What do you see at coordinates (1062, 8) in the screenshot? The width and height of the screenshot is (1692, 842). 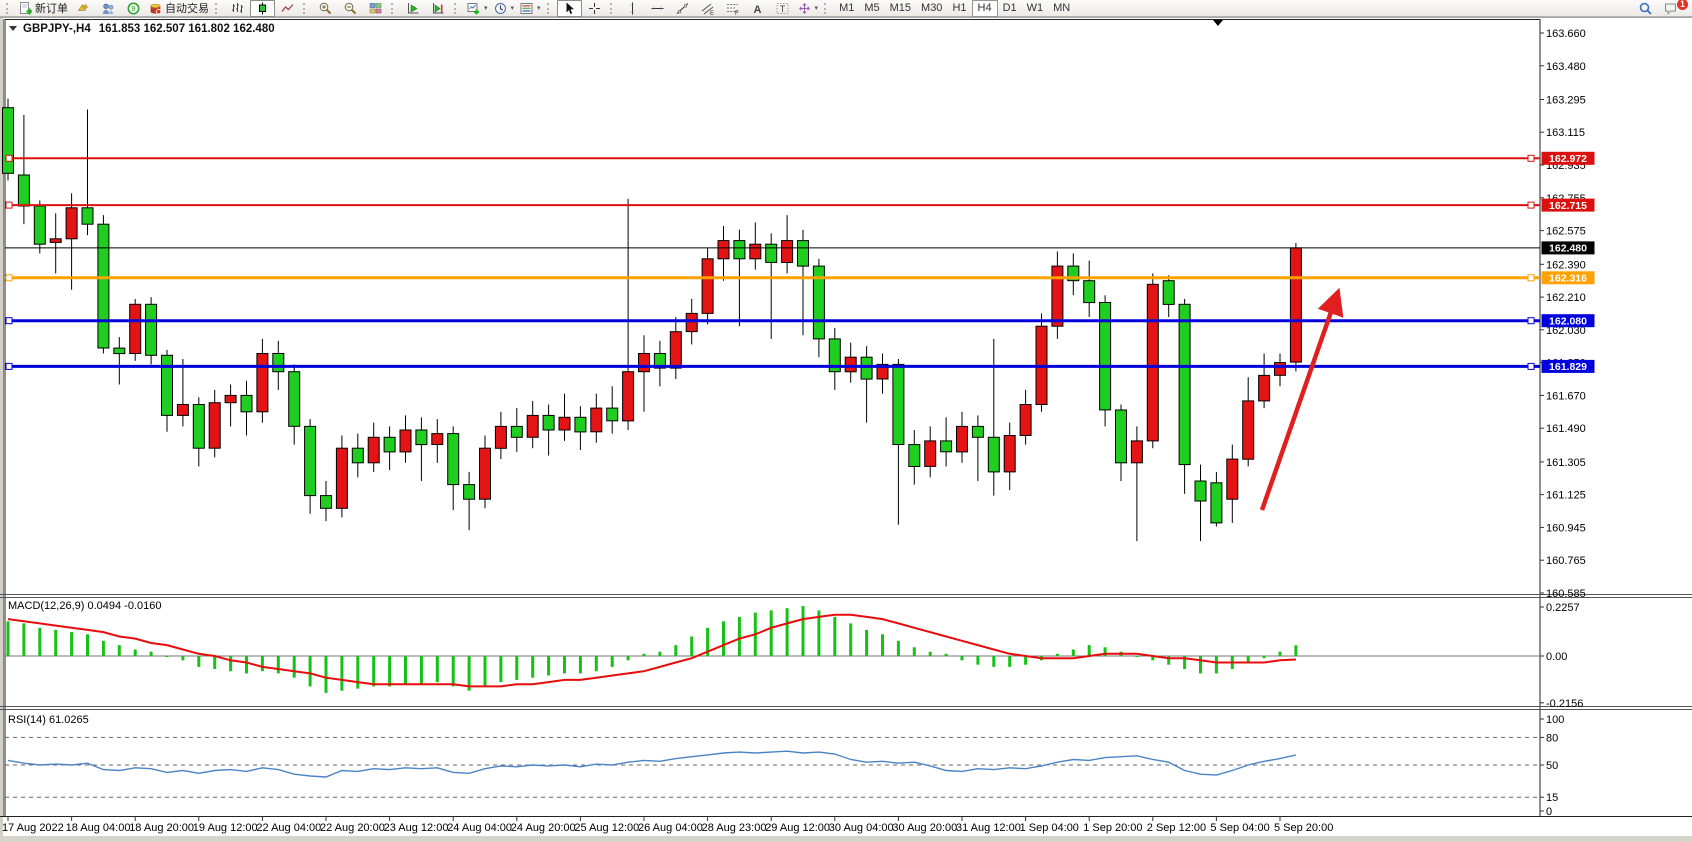 I see `period-button-mn: MN` at bounding box center [1062, 8].